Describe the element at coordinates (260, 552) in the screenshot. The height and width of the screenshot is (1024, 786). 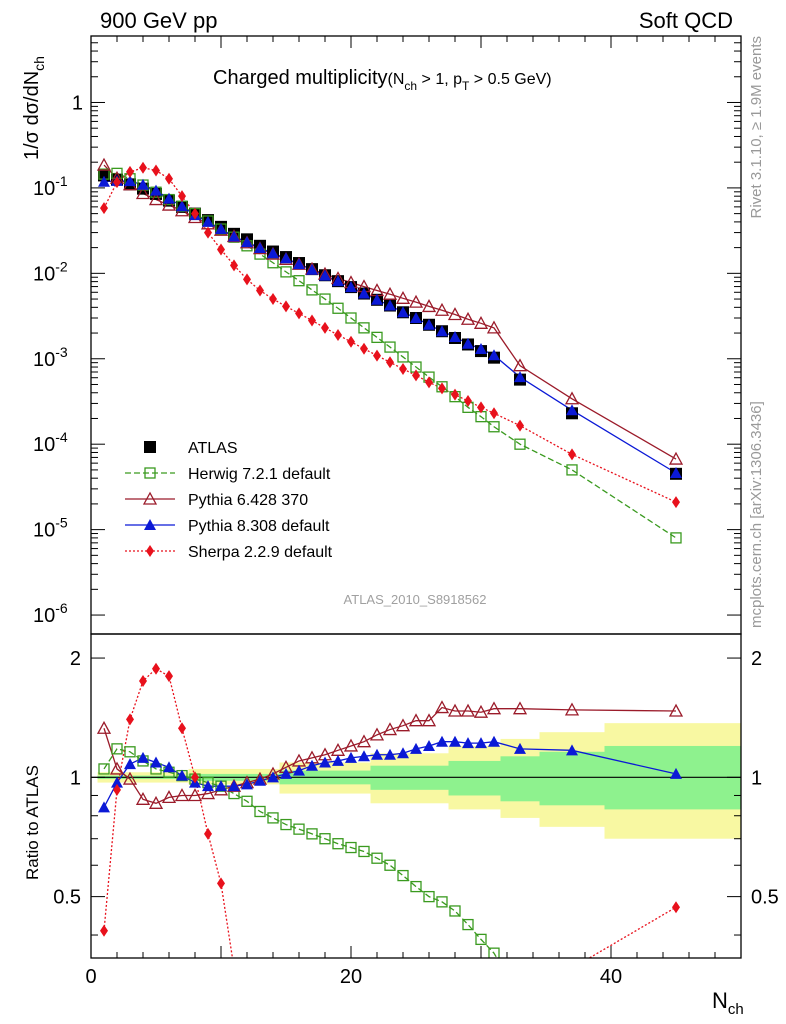
I see `legend-label-sherpa-2-2-9-default: Sherpa 2.2.9 default` at that location.